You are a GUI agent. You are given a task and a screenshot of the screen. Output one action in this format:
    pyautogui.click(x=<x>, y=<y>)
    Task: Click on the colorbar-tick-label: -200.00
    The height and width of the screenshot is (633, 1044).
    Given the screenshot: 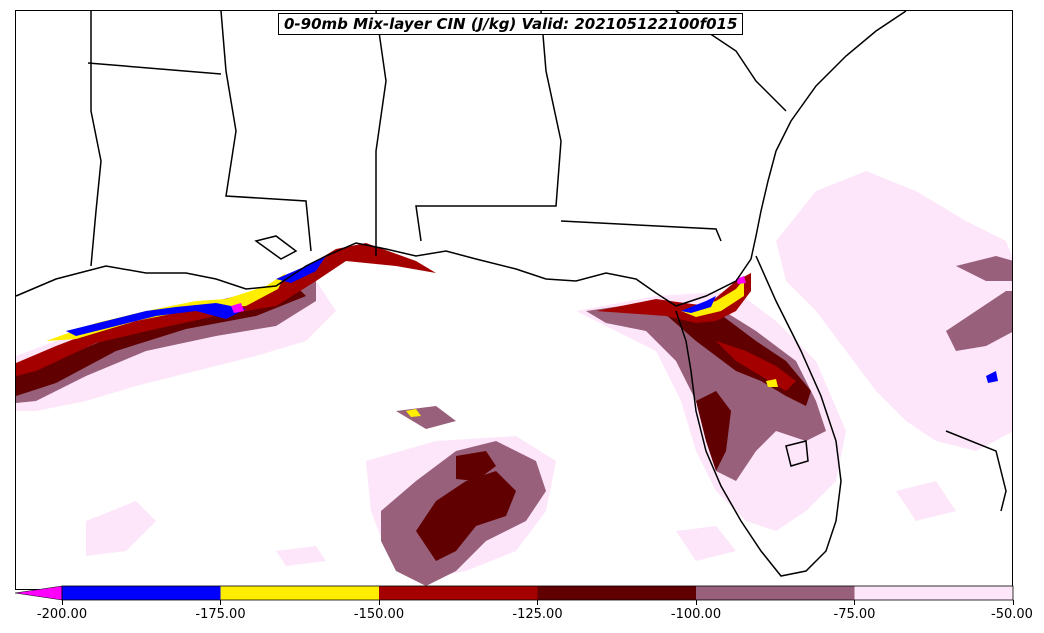 What is the action you would take?
    pyautogui.click(x=62, y=614)
    